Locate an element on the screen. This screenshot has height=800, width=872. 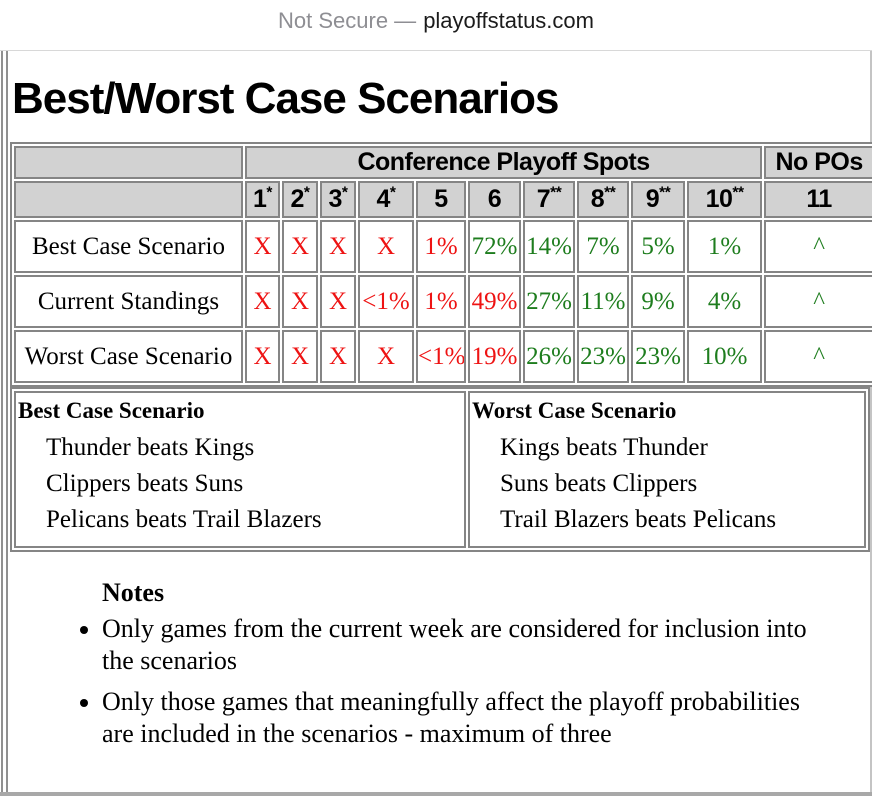
spot-header-4: 4* is located at coordinates (386, 200).